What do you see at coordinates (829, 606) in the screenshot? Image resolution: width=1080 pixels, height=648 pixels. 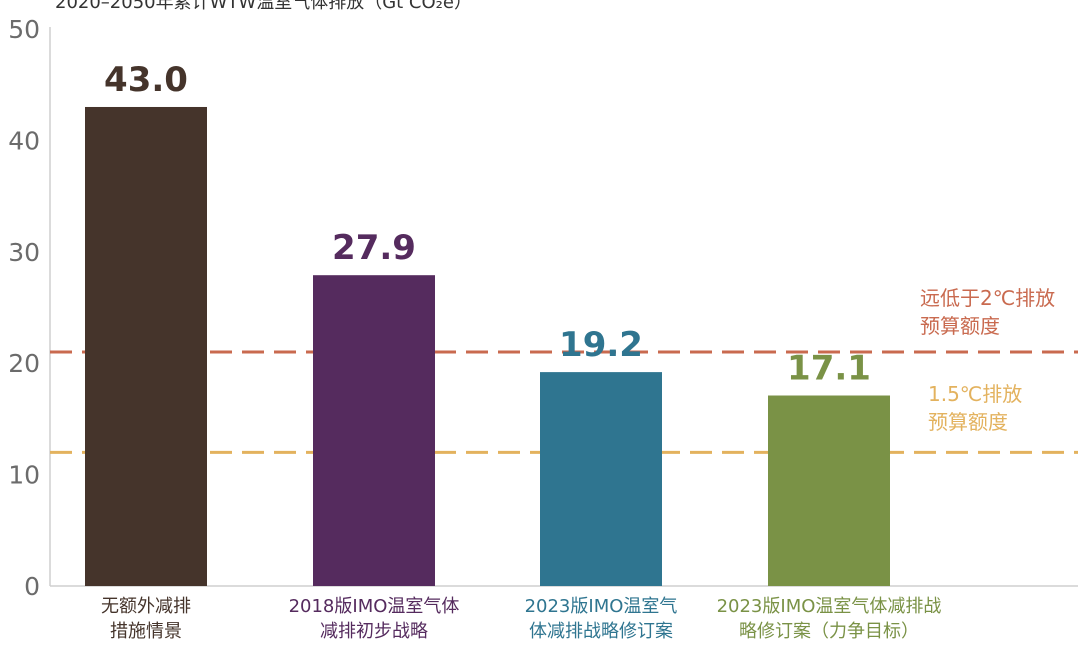 I see `category-label: 2023版IMO温室气体减排战` at bounding box center [829, 606].